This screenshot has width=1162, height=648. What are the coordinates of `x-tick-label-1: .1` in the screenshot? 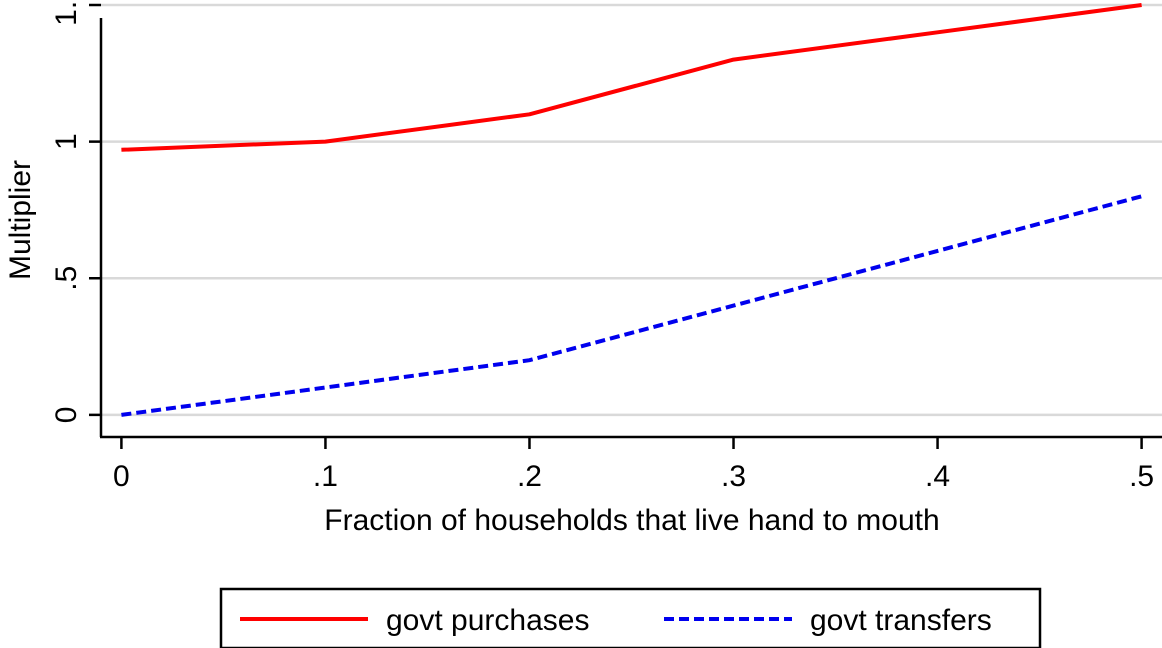 It's located at (325, 476).